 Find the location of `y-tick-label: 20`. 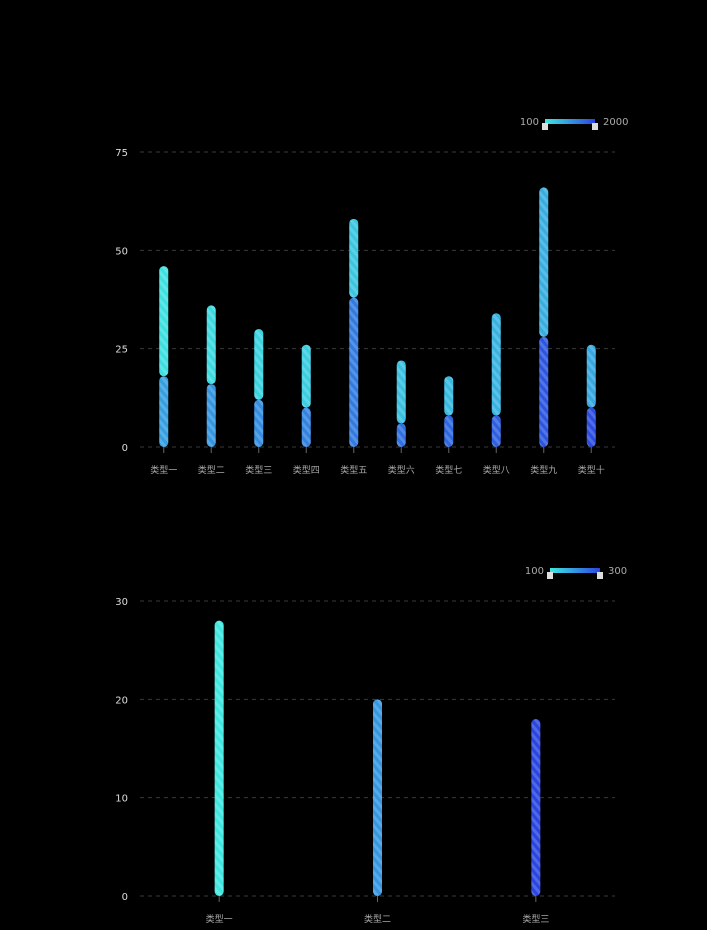

y-tick-label: 20 is located at coordinates (121, 700).